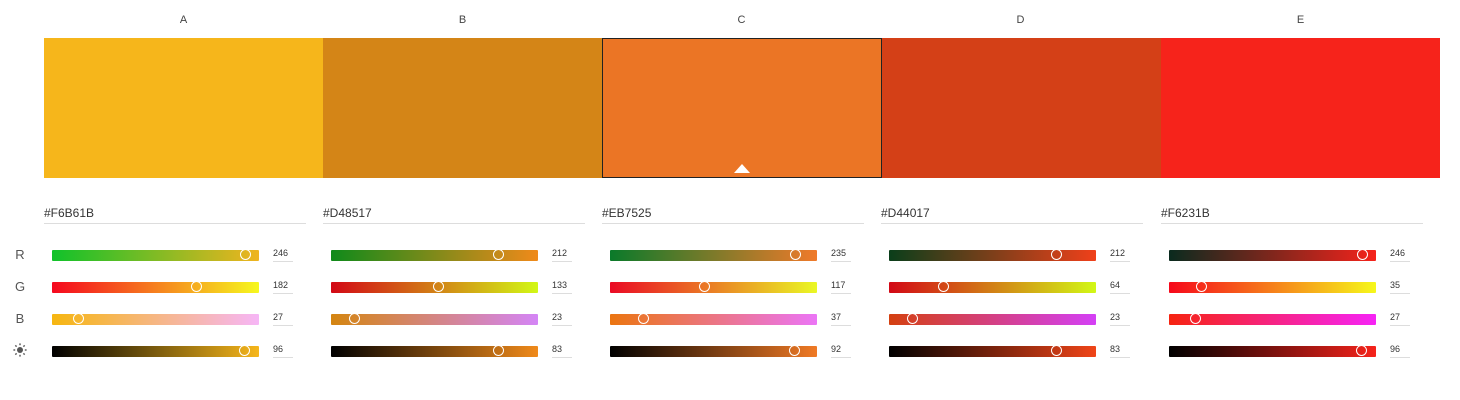 Image resolution: width=1460 pixels, height=400 pixels. What do you see at coordinates (155, 287) in the screenshot?
I see `g-slider-a` at bounding box center [155, 287].